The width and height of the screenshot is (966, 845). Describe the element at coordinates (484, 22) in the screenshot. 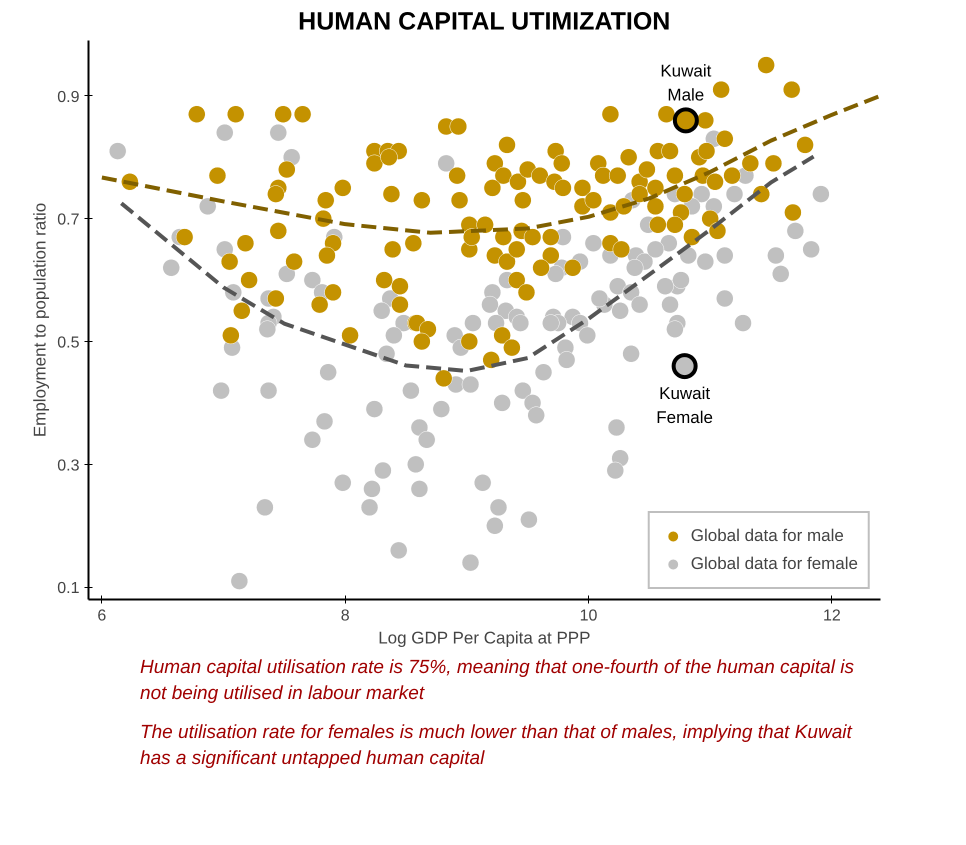

I see `chart-title: HUMAN CAPITAL UTIMIZATION` at that location.